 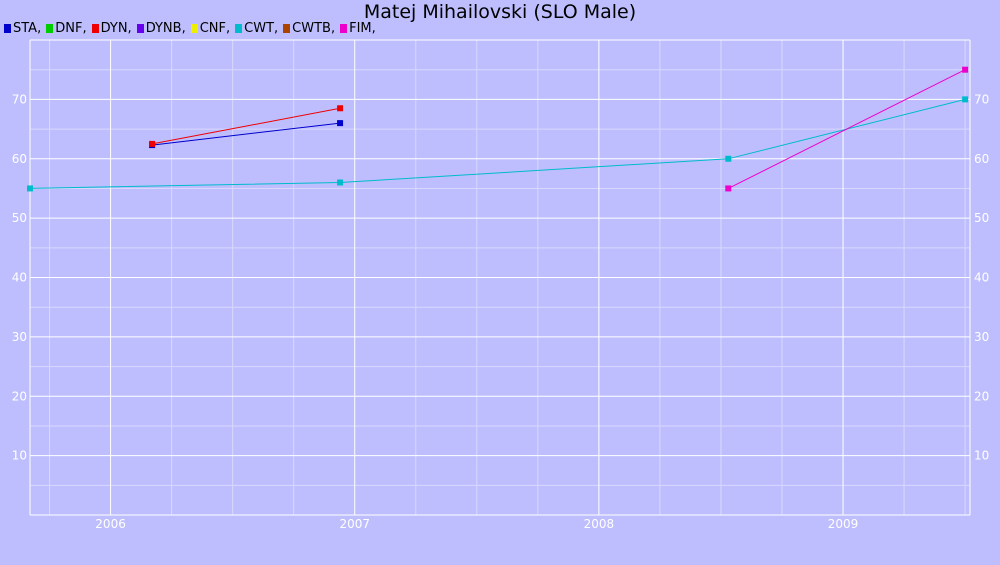 I want to click on y-tick-label-right: 10, so click(x=981, y=456).